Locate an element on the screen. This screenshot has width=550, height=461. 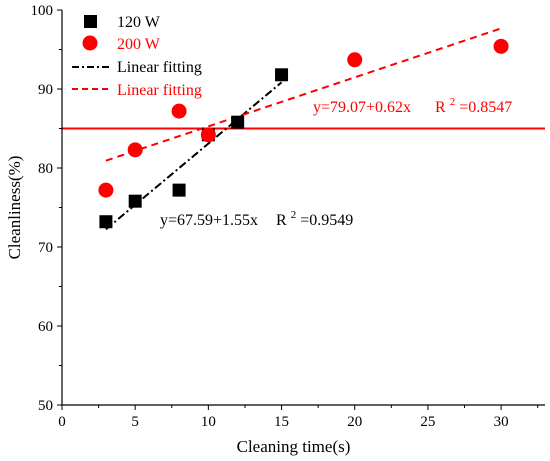
y-tick-label: 60 is located at coordinates (45, 327).